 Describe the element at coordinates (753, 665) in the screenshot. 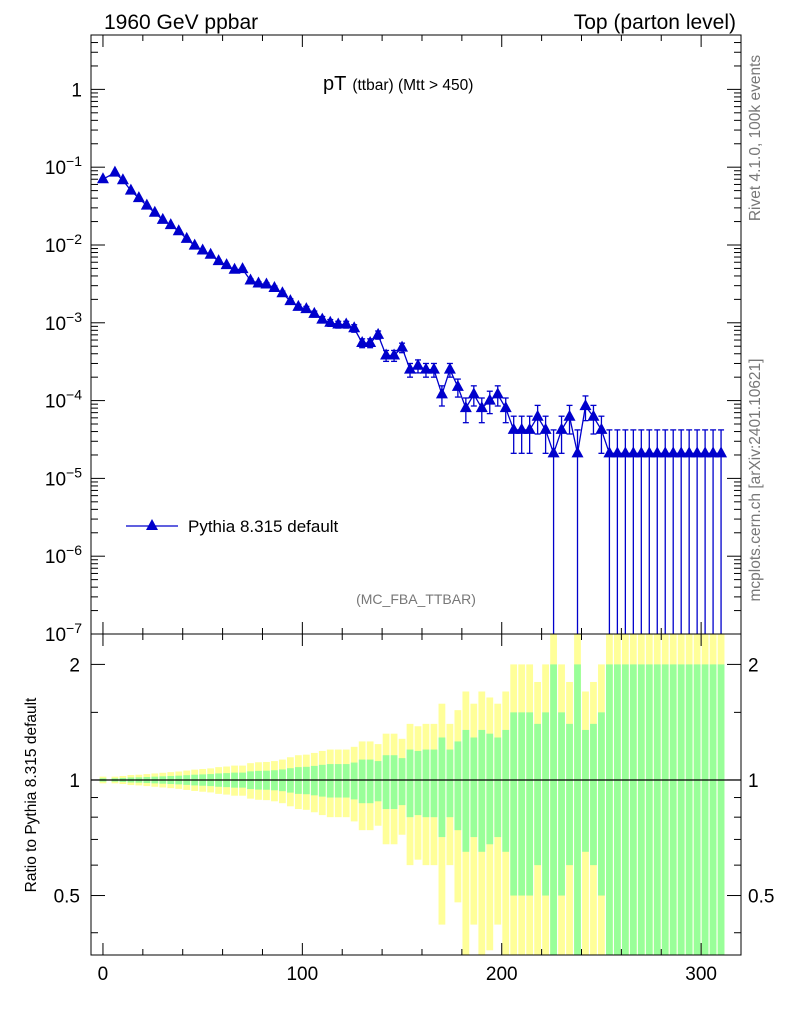

I see `ratio-y-tick-label-right: 2` at that location.